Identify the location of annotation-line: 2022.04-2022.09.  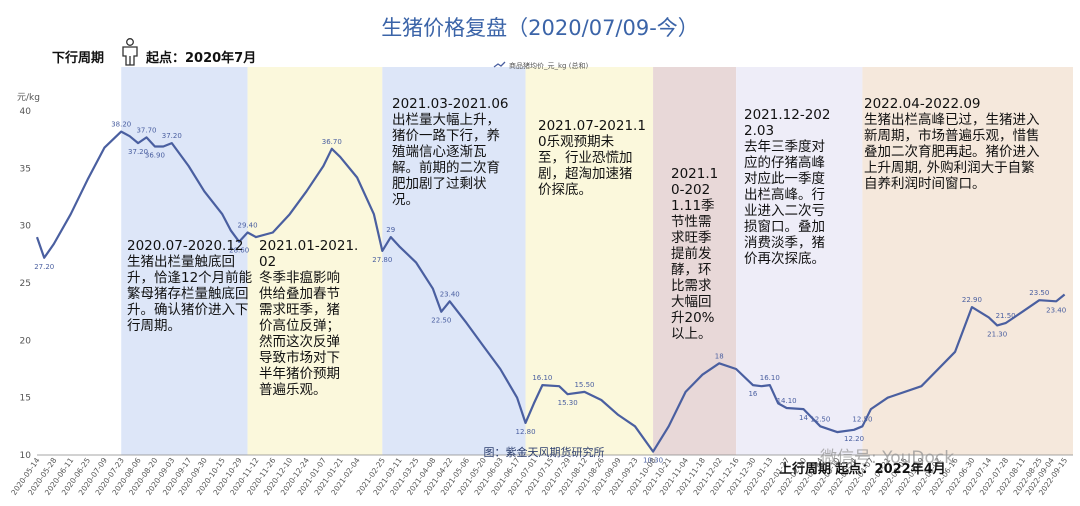
(922, 104).